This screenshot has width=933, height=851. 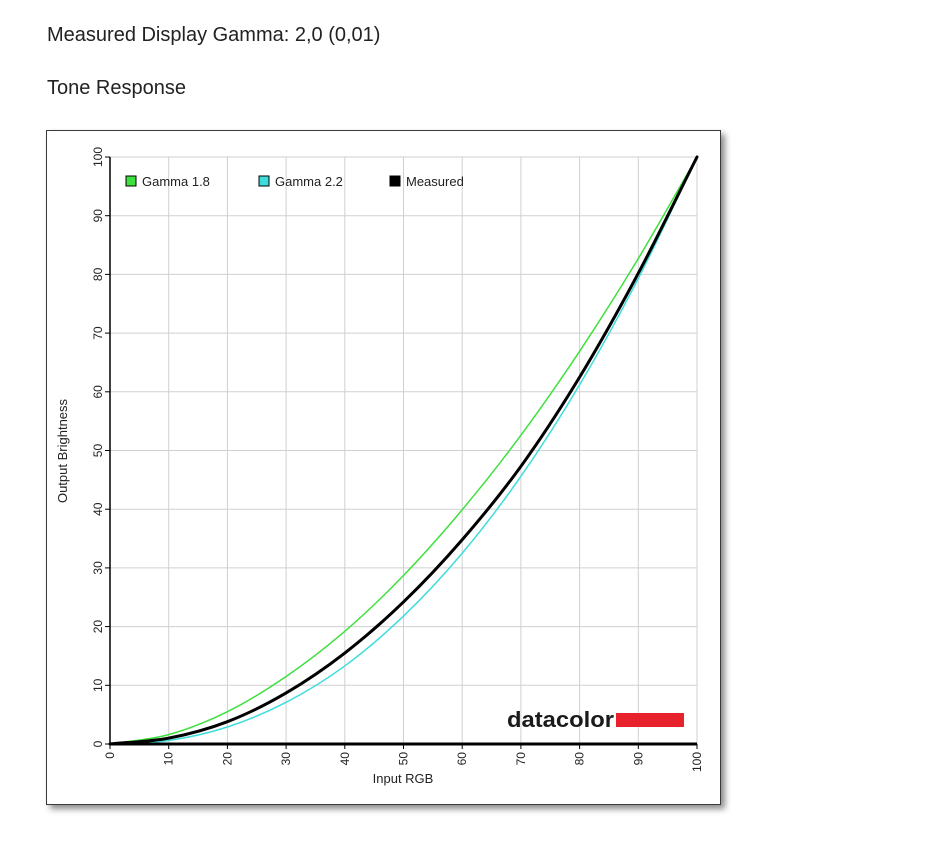 What do you see at coordinates (176, 181) in the screenshot?
I see `legend-label-gamma-1-8: Gamma 1.8` at bounding box center [176, 181].